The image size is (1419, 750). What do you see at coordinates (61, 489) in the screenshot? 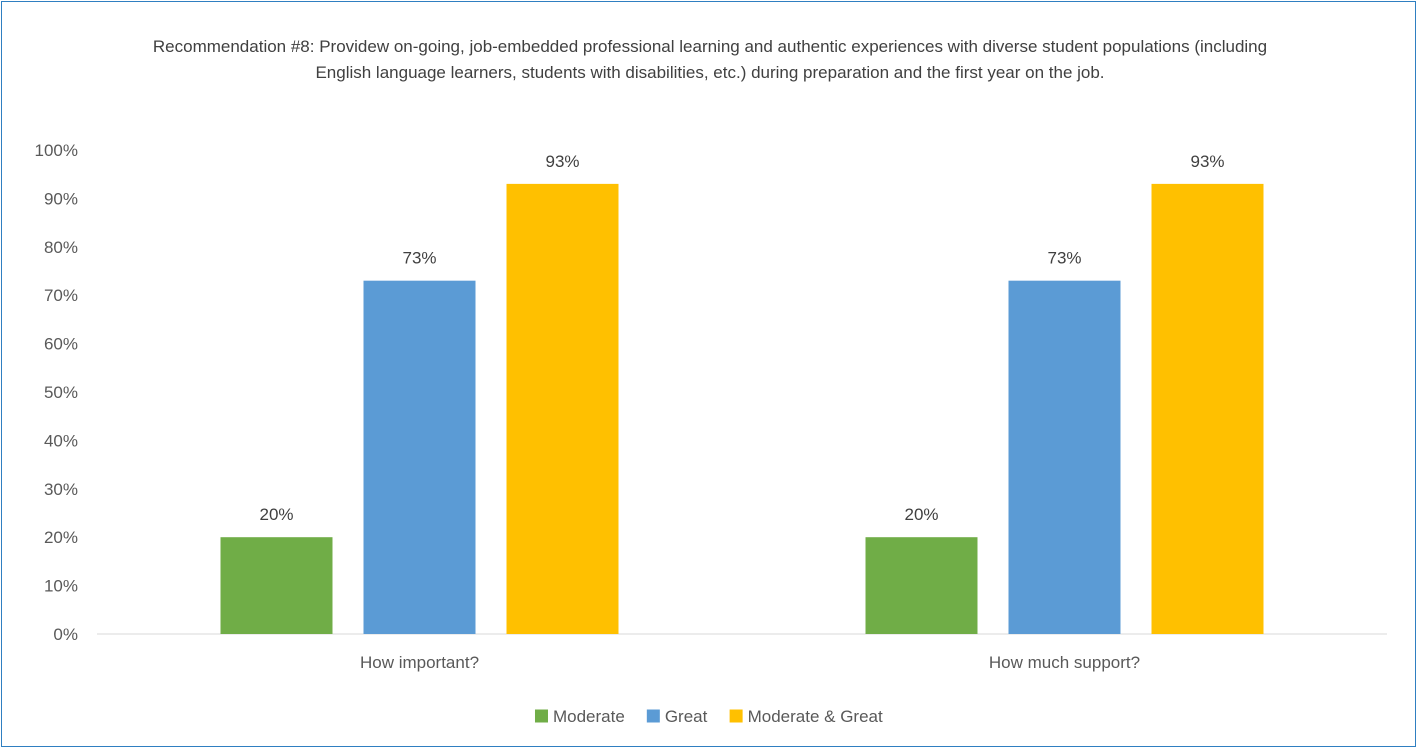
I see `y-tick-label: 30%` at bounding box center [61, 489].